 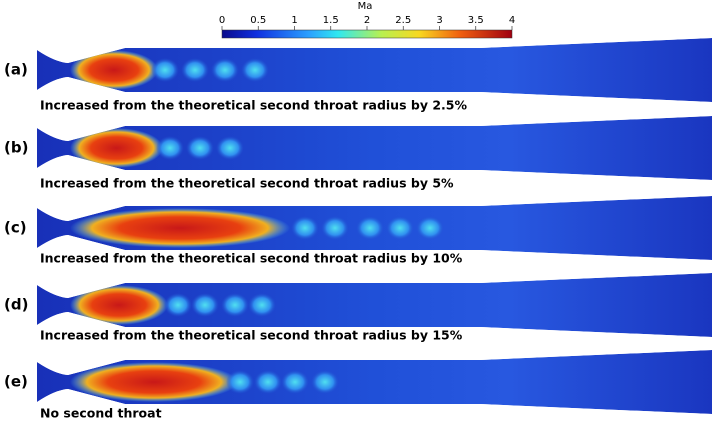 I want to click on colorbar-tick-label: 3, so click(x=439, y=20).